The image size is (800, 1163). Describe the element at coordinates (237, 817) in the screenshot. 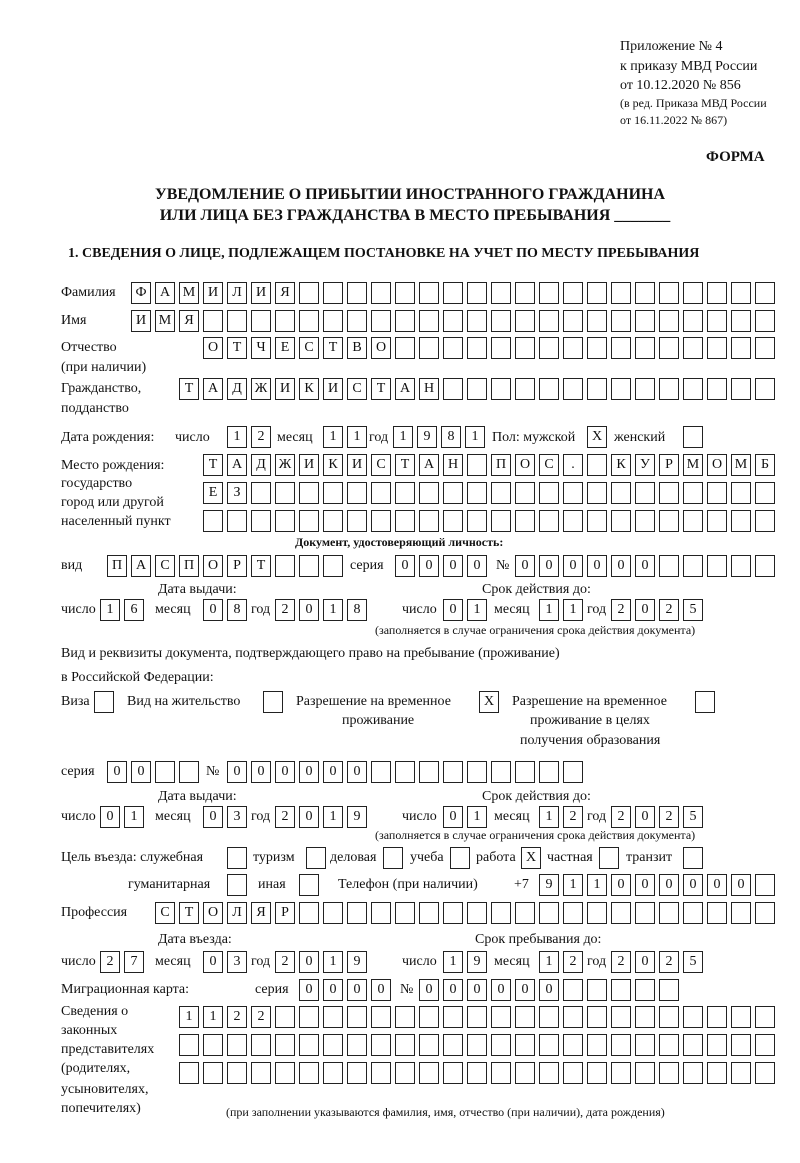

I see `char-box: 3` at that location.